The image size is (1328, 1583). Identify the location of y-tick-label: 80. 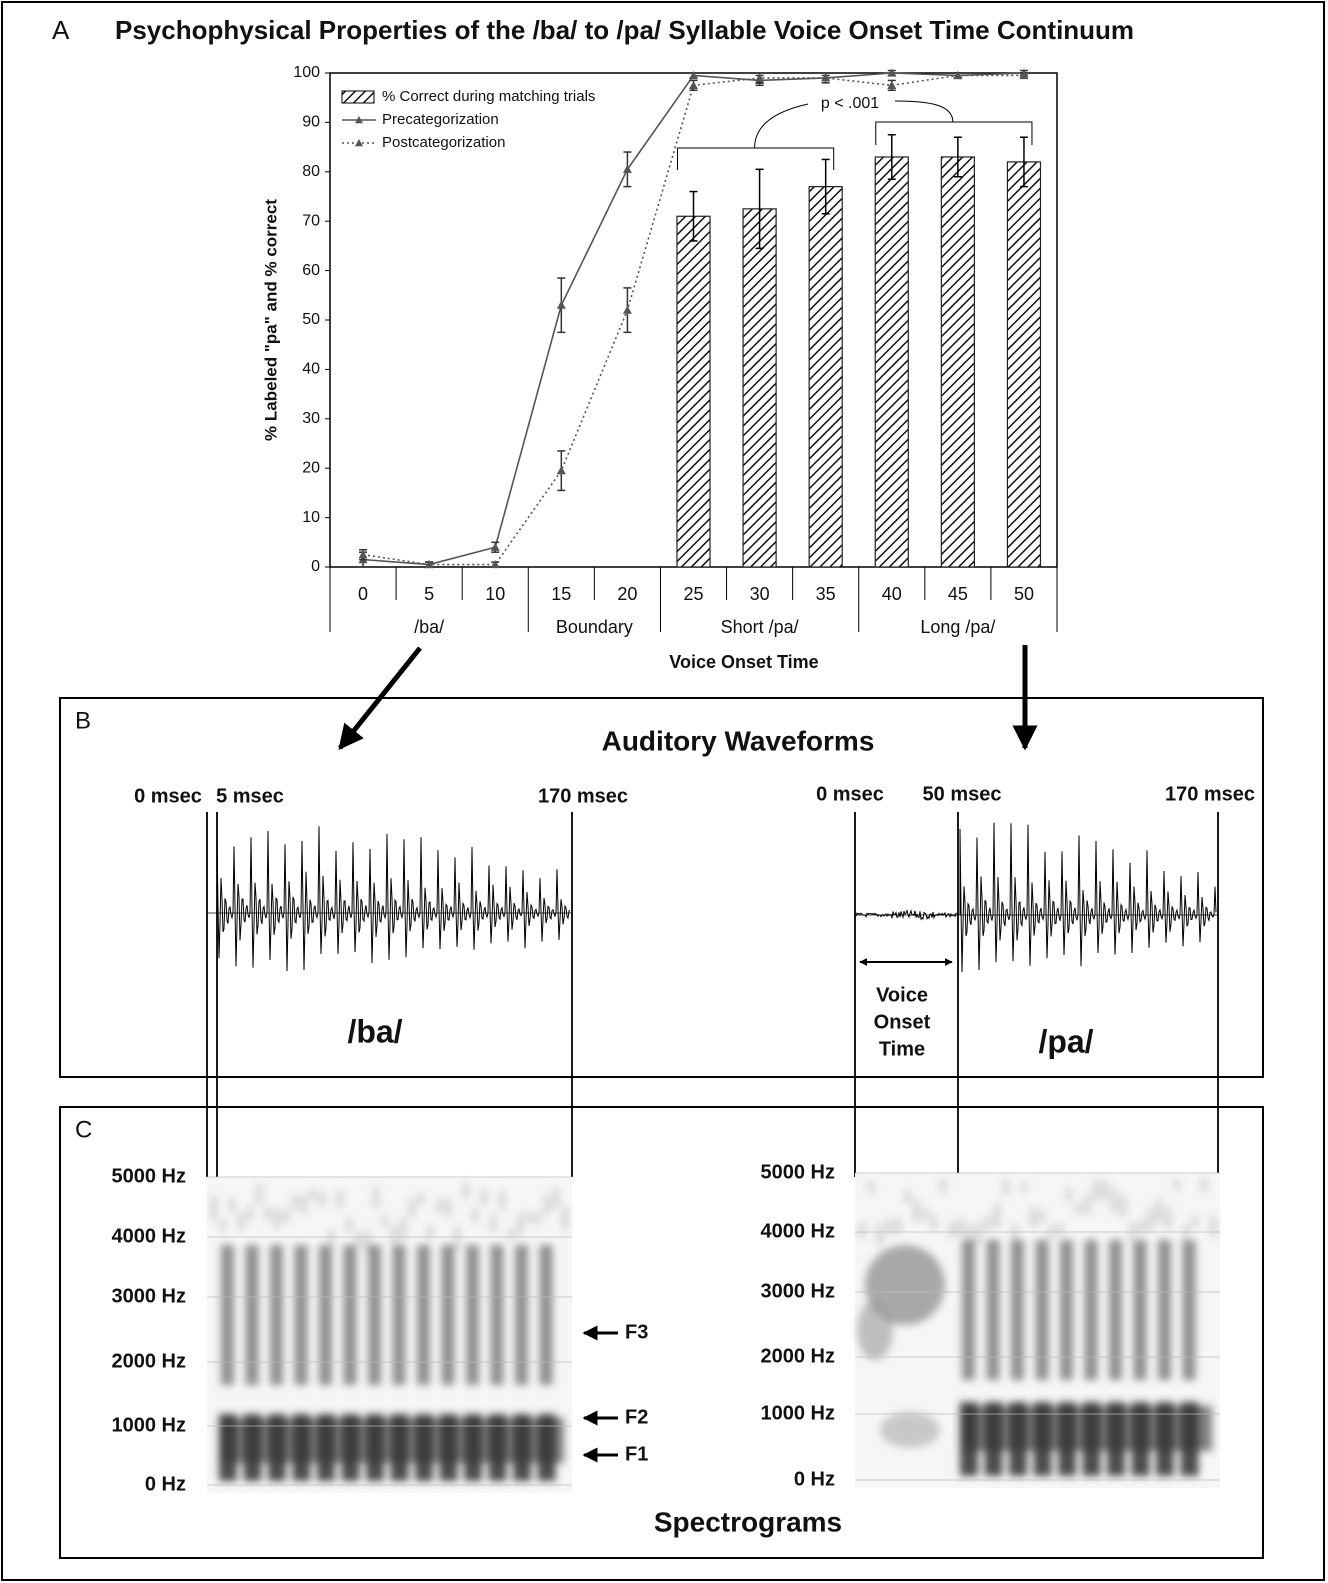
(311, 171).